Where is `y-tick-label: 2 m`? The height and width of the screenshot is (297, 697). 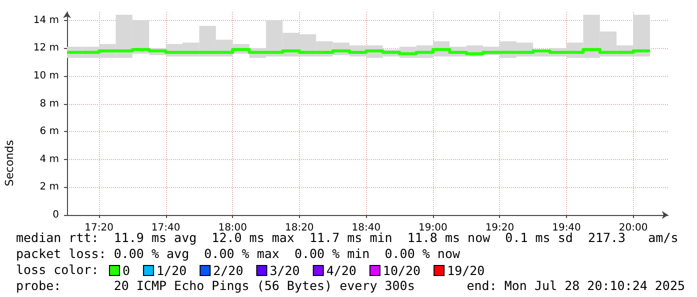
y-tick-label: 2 m is located at coordinates (49, 187).